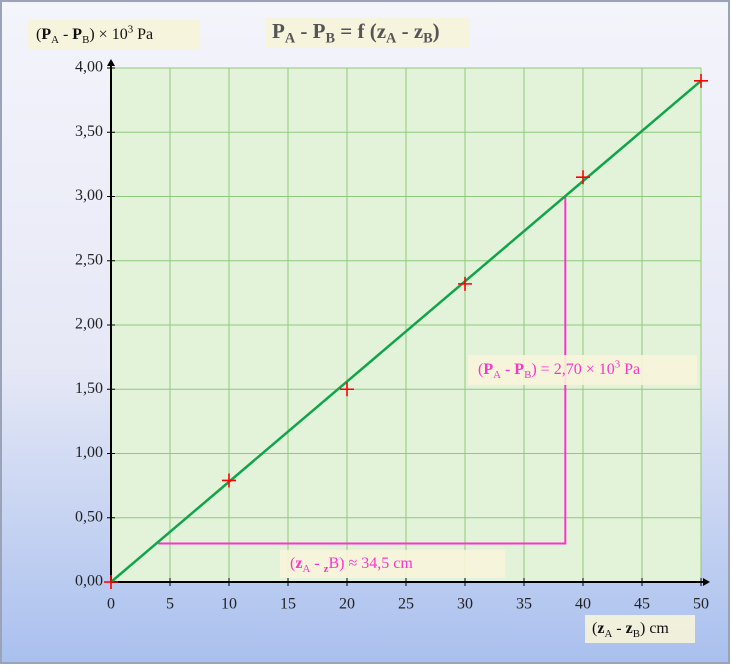 Image resolution: width=732 pixels, height=671 pixels. I want to click on label-part: = f (, so click(356, 31).